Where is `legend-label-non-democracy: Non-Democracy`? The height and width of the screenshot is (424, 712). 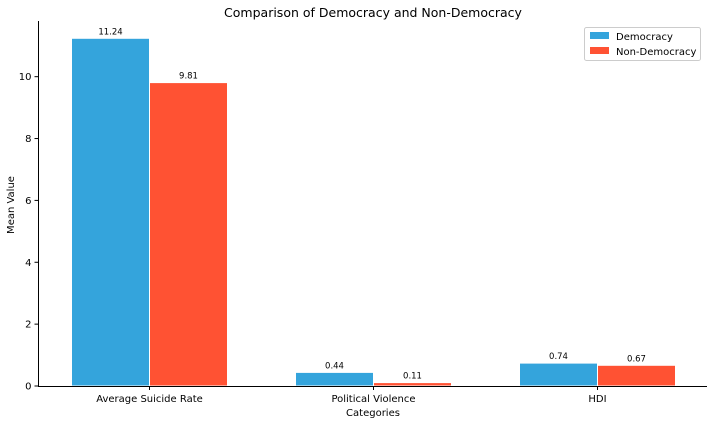 legend-label-non-democracy: Non-Democracy is located at coordinates (656, 52).